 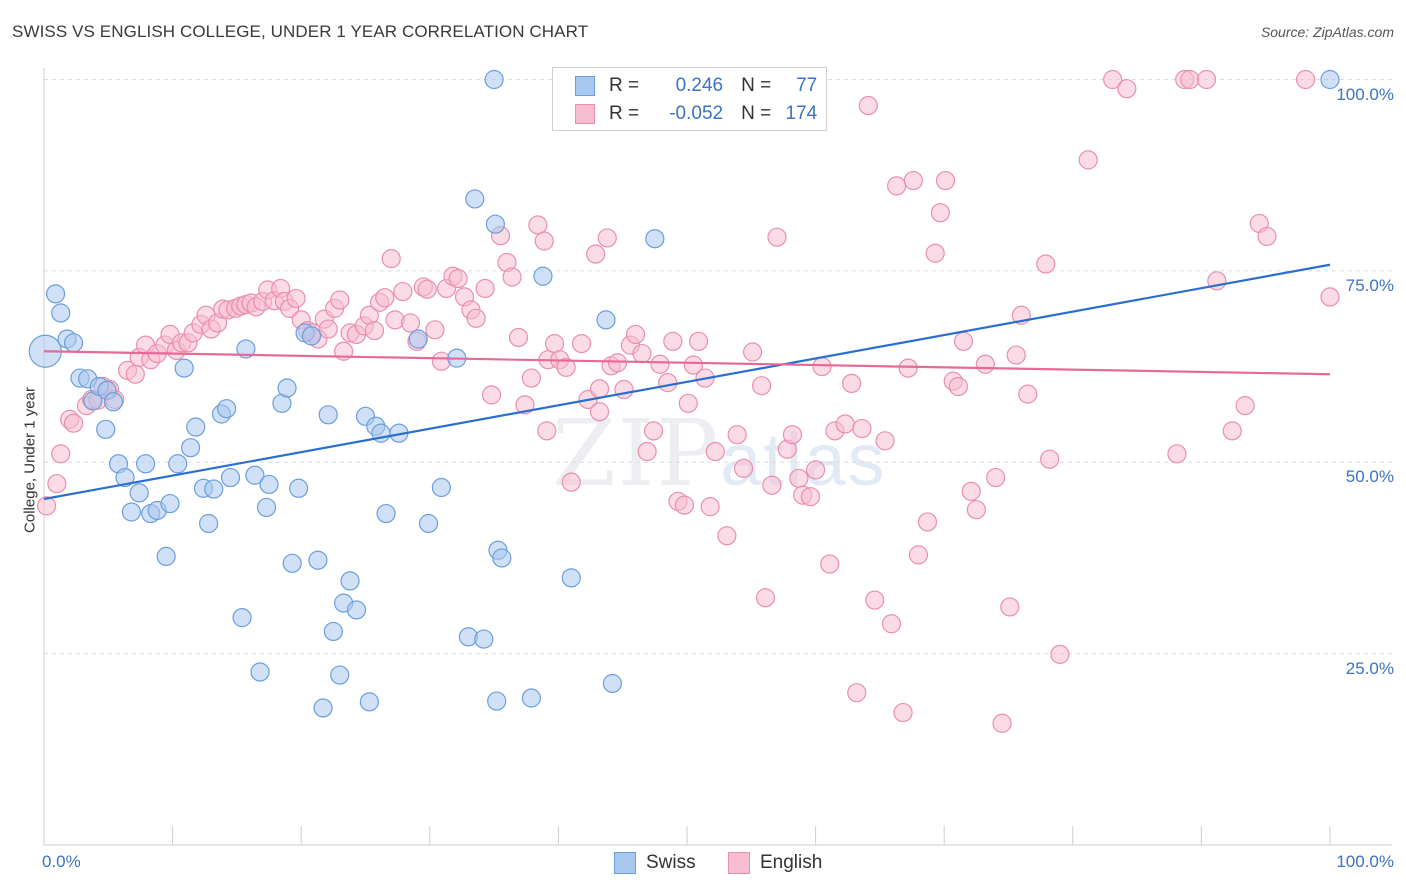 What do you see at coordinates (1327, 32) in the screenshot?
I see `source-credit: Source: ZipAtlas.com` at bounding box center [1327, 32].